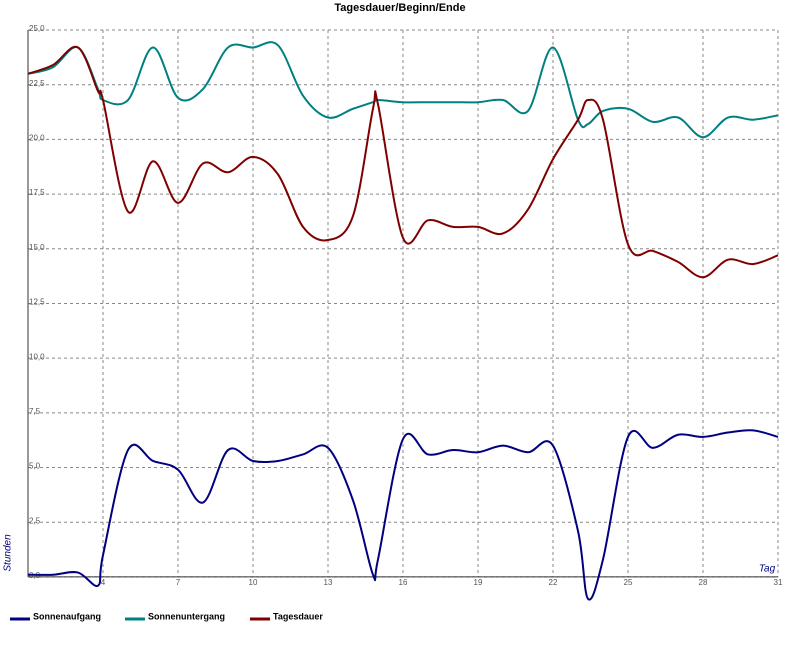  Describe the element at coordinates (178, 582) in the screenshot. I see `x-tick-label: 7` at that location.